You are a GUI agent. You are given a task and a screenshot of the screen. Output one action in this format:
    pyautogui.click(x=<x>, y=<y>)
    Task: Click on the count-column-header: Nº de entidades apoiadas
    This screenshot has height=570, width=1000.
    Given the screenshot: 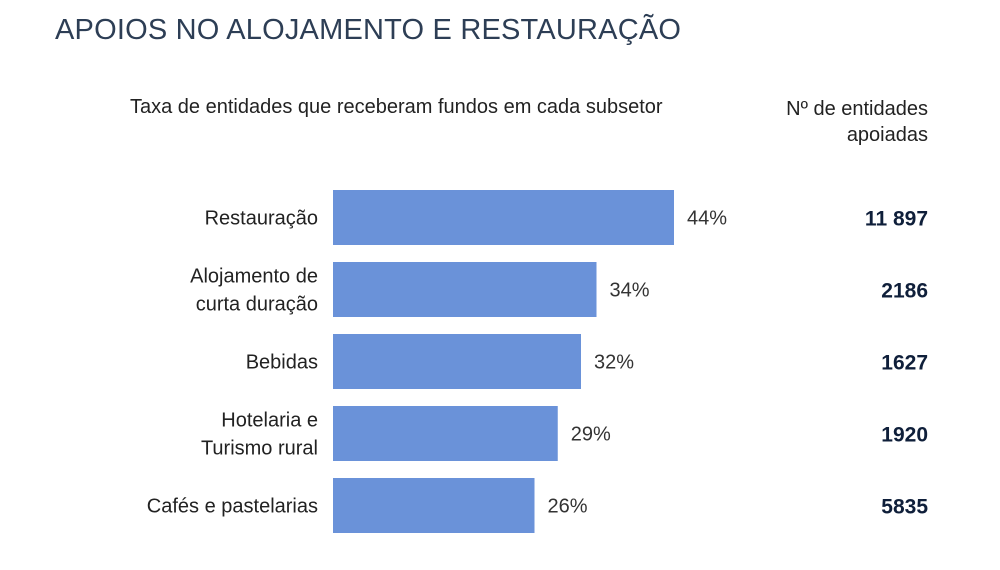 What is the action you would take?
    pyautogui.click(x=857, y=122)
    